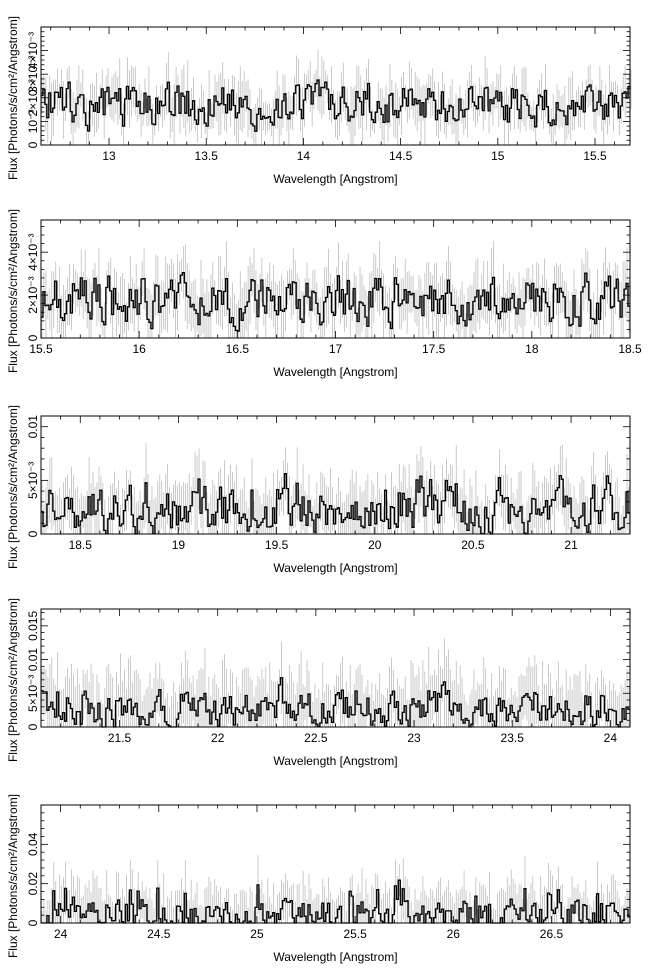 The width and height of the screenshot is (652, 972). What do you see at coordinates (401, 156) in the screenshot?
I see `x-tick-label: 14.5` at bounding box center [401, 156].